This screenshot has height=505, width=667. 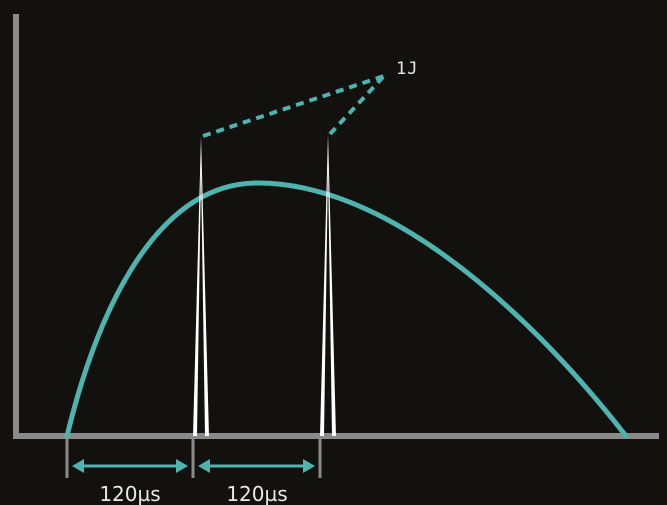 I want to click on interval-label-1: 120µs, so click(x=129, y=493).